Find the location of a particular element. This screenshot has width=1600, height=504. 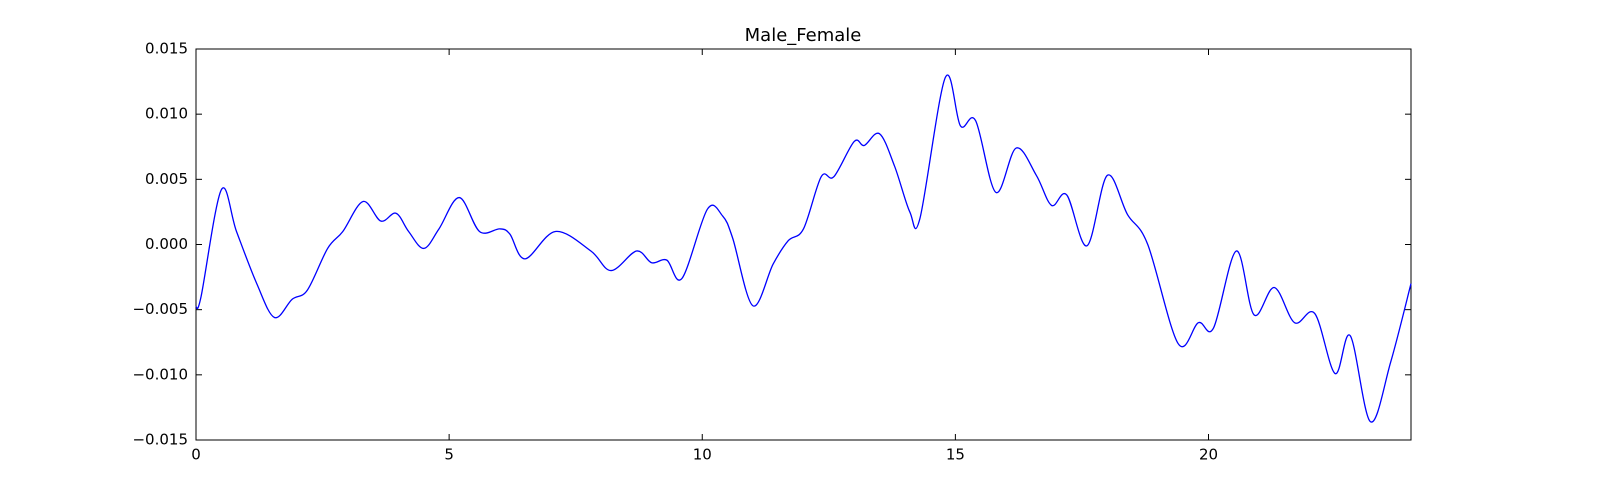

x-tick-label: 15 is located at coordinates (955, 455).